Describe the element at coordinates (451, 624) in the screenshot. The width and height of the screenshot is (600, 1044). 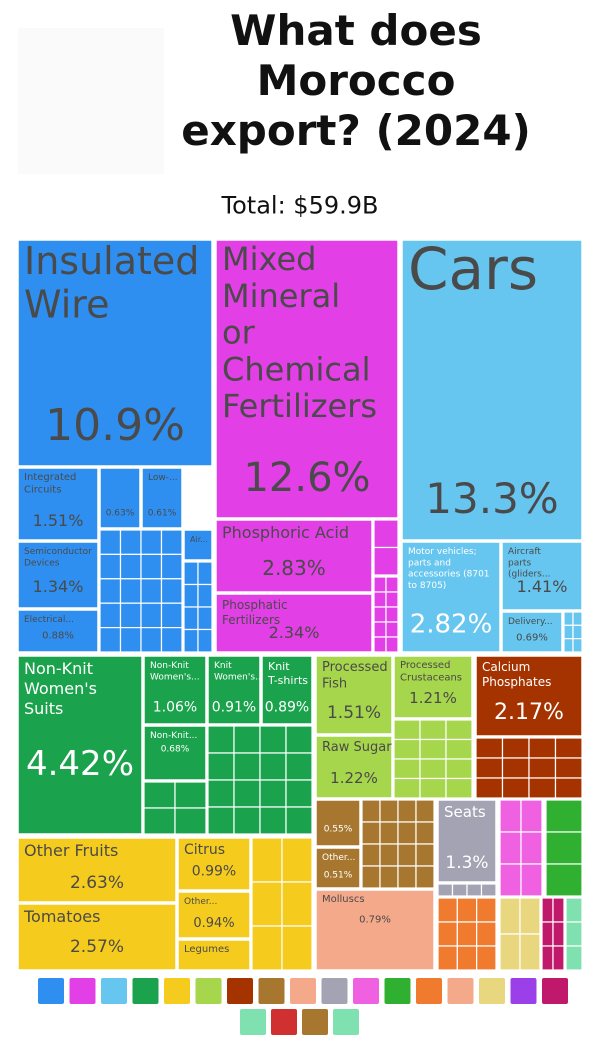
I see `tile-value: 2.82%` at that location.